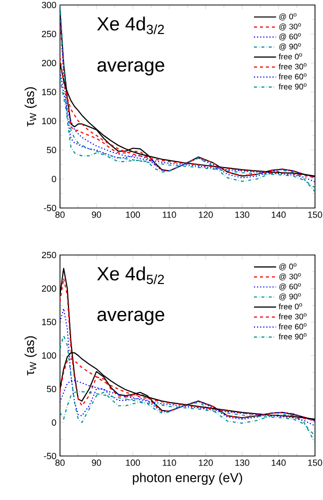 This screenshot has width=323, height=500. Describe the element at coordinates (130, 25) in the screenshot. I see `text: Xe 4d$_{3/2}$` at that location.